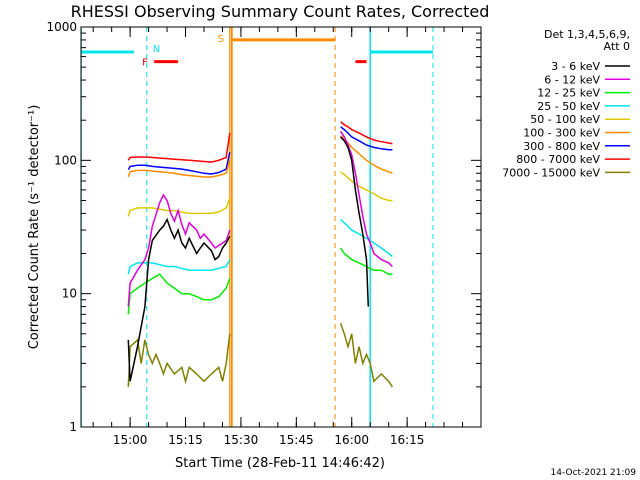 This screenshot has width=640, height=480. Describe the element at coordinates (568, 93) in the screenshot. I see `legend-label: 12 - 25 keV` at that location.